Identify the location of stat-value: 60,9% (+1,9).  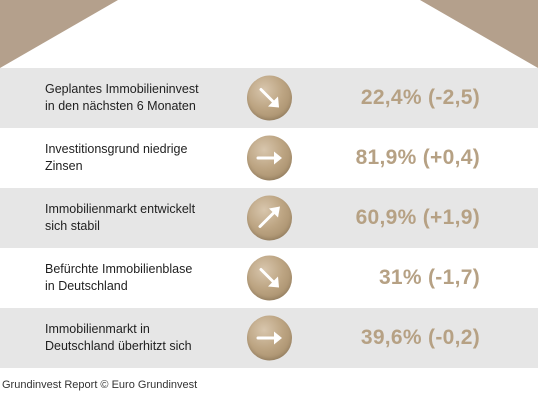
(417, 217).